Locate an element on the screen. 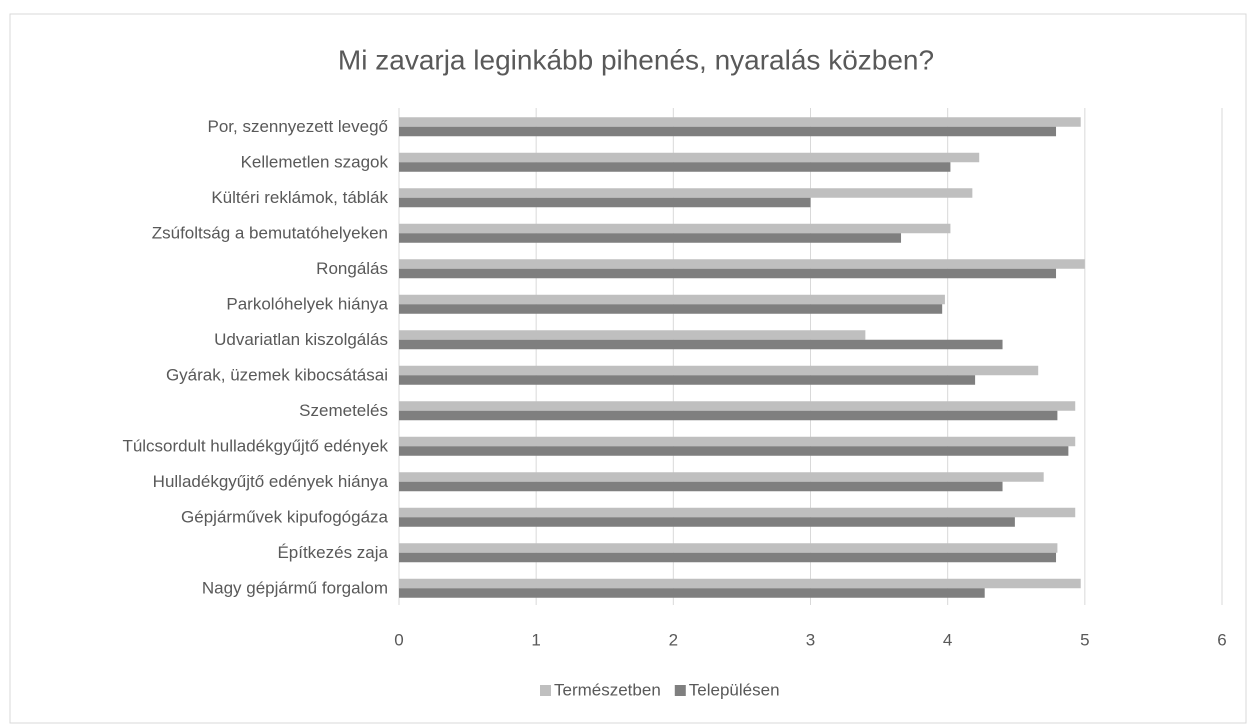 The height and width of the screenshot is (724, 1247). x-tick-label: 4 is located at coordinates (947, 639).